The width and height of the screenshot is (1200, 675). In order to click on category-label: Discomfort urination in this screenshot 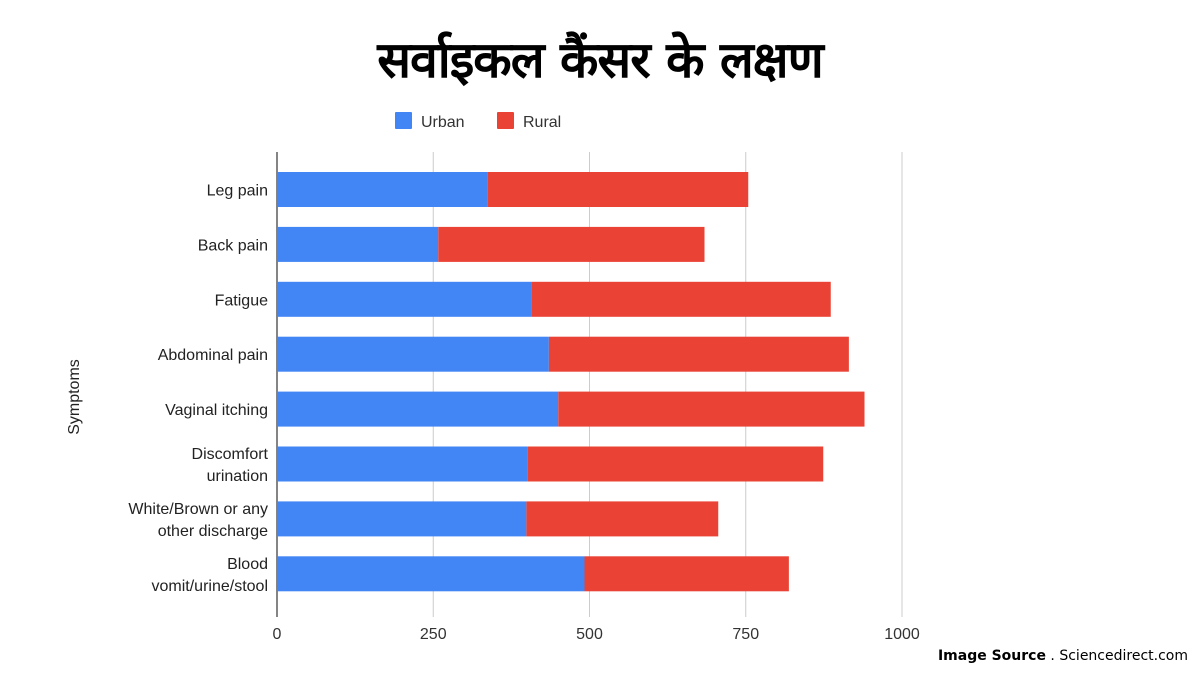, I will do `click(230, 465)`.